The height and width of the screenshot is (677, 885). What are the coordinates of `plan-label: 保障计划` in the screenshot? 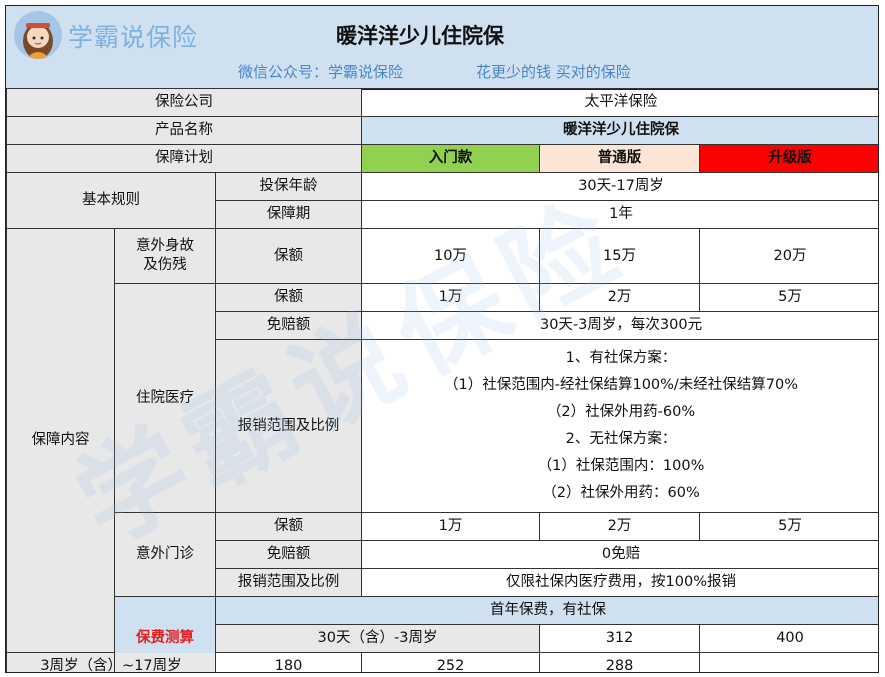 It's located at (184, 158).